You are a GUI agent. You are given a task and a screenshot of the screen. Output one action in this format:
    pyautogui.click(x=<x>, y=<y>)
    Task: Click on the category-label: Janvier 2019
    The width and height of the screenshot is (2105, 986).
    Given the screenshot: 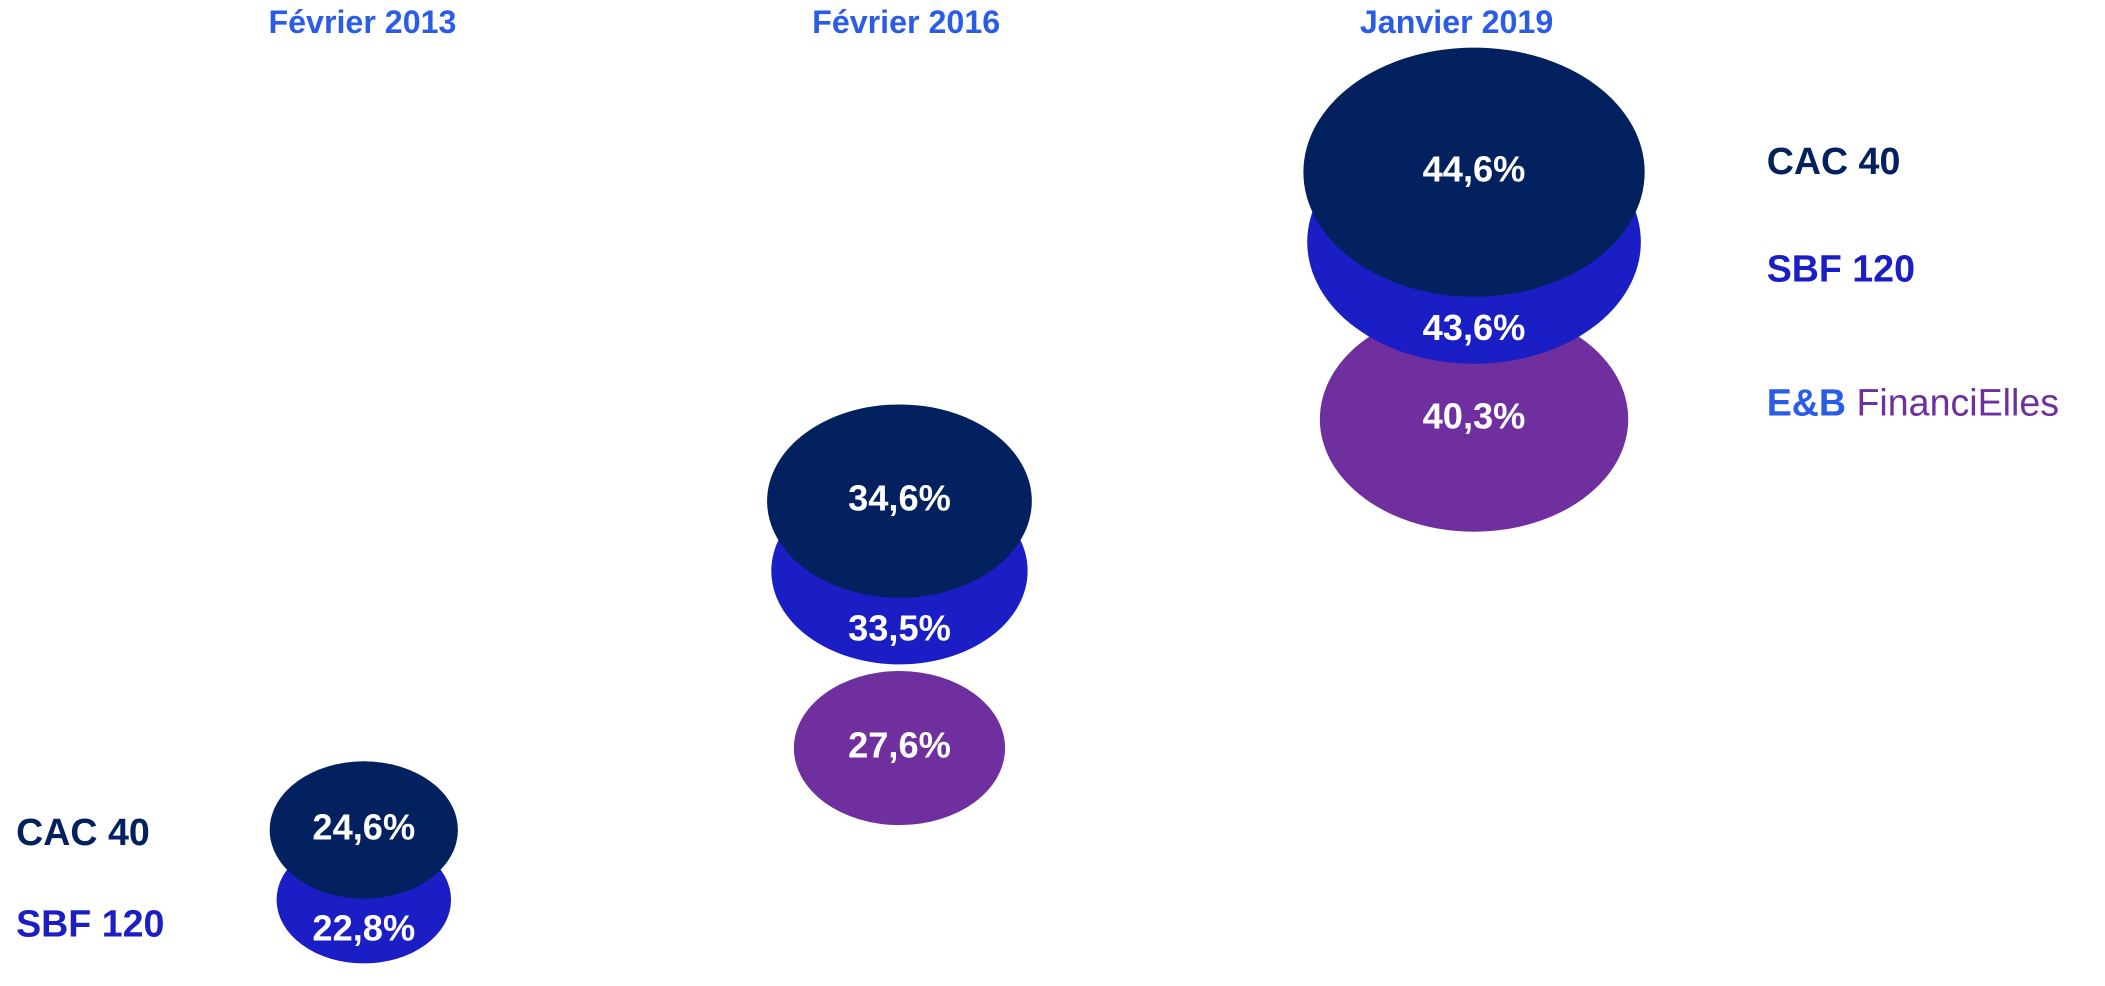 What is the action you would take?
    pyautogui.click(x=1456, y=22)
    